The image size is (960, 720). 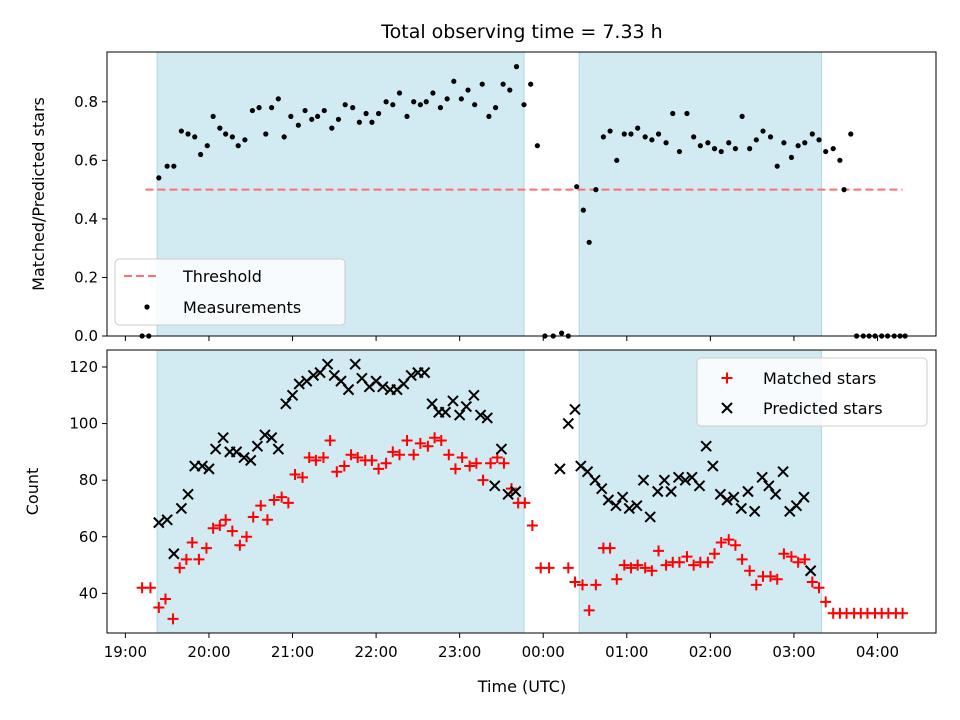 I want to click on legend: Threshold Measurements, so click(x=230, y=292).